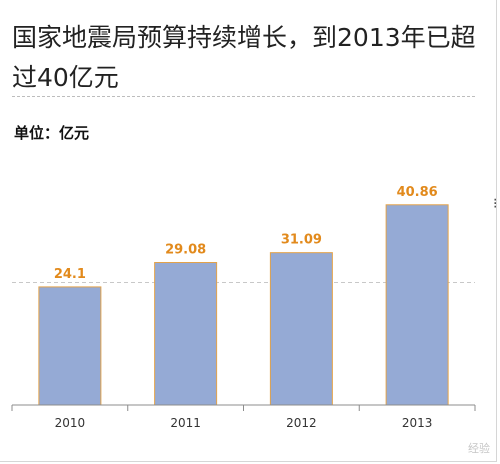 The height and width of the screenshot is (464, 500). I want to click on value-label-2012: 31.09, so click(301, 240).